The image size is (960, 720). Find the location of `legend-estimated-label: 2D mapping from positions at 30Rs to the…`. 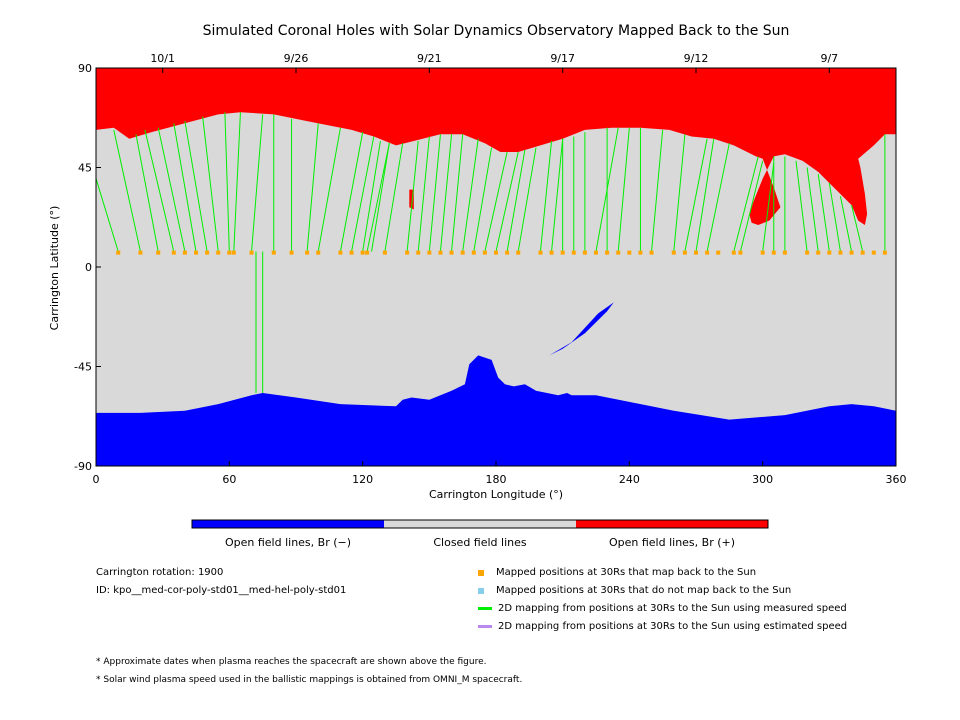

legend-estimated-label: 2D mapping from positions at 30Rs to the… is located at coordinates (673, 626).